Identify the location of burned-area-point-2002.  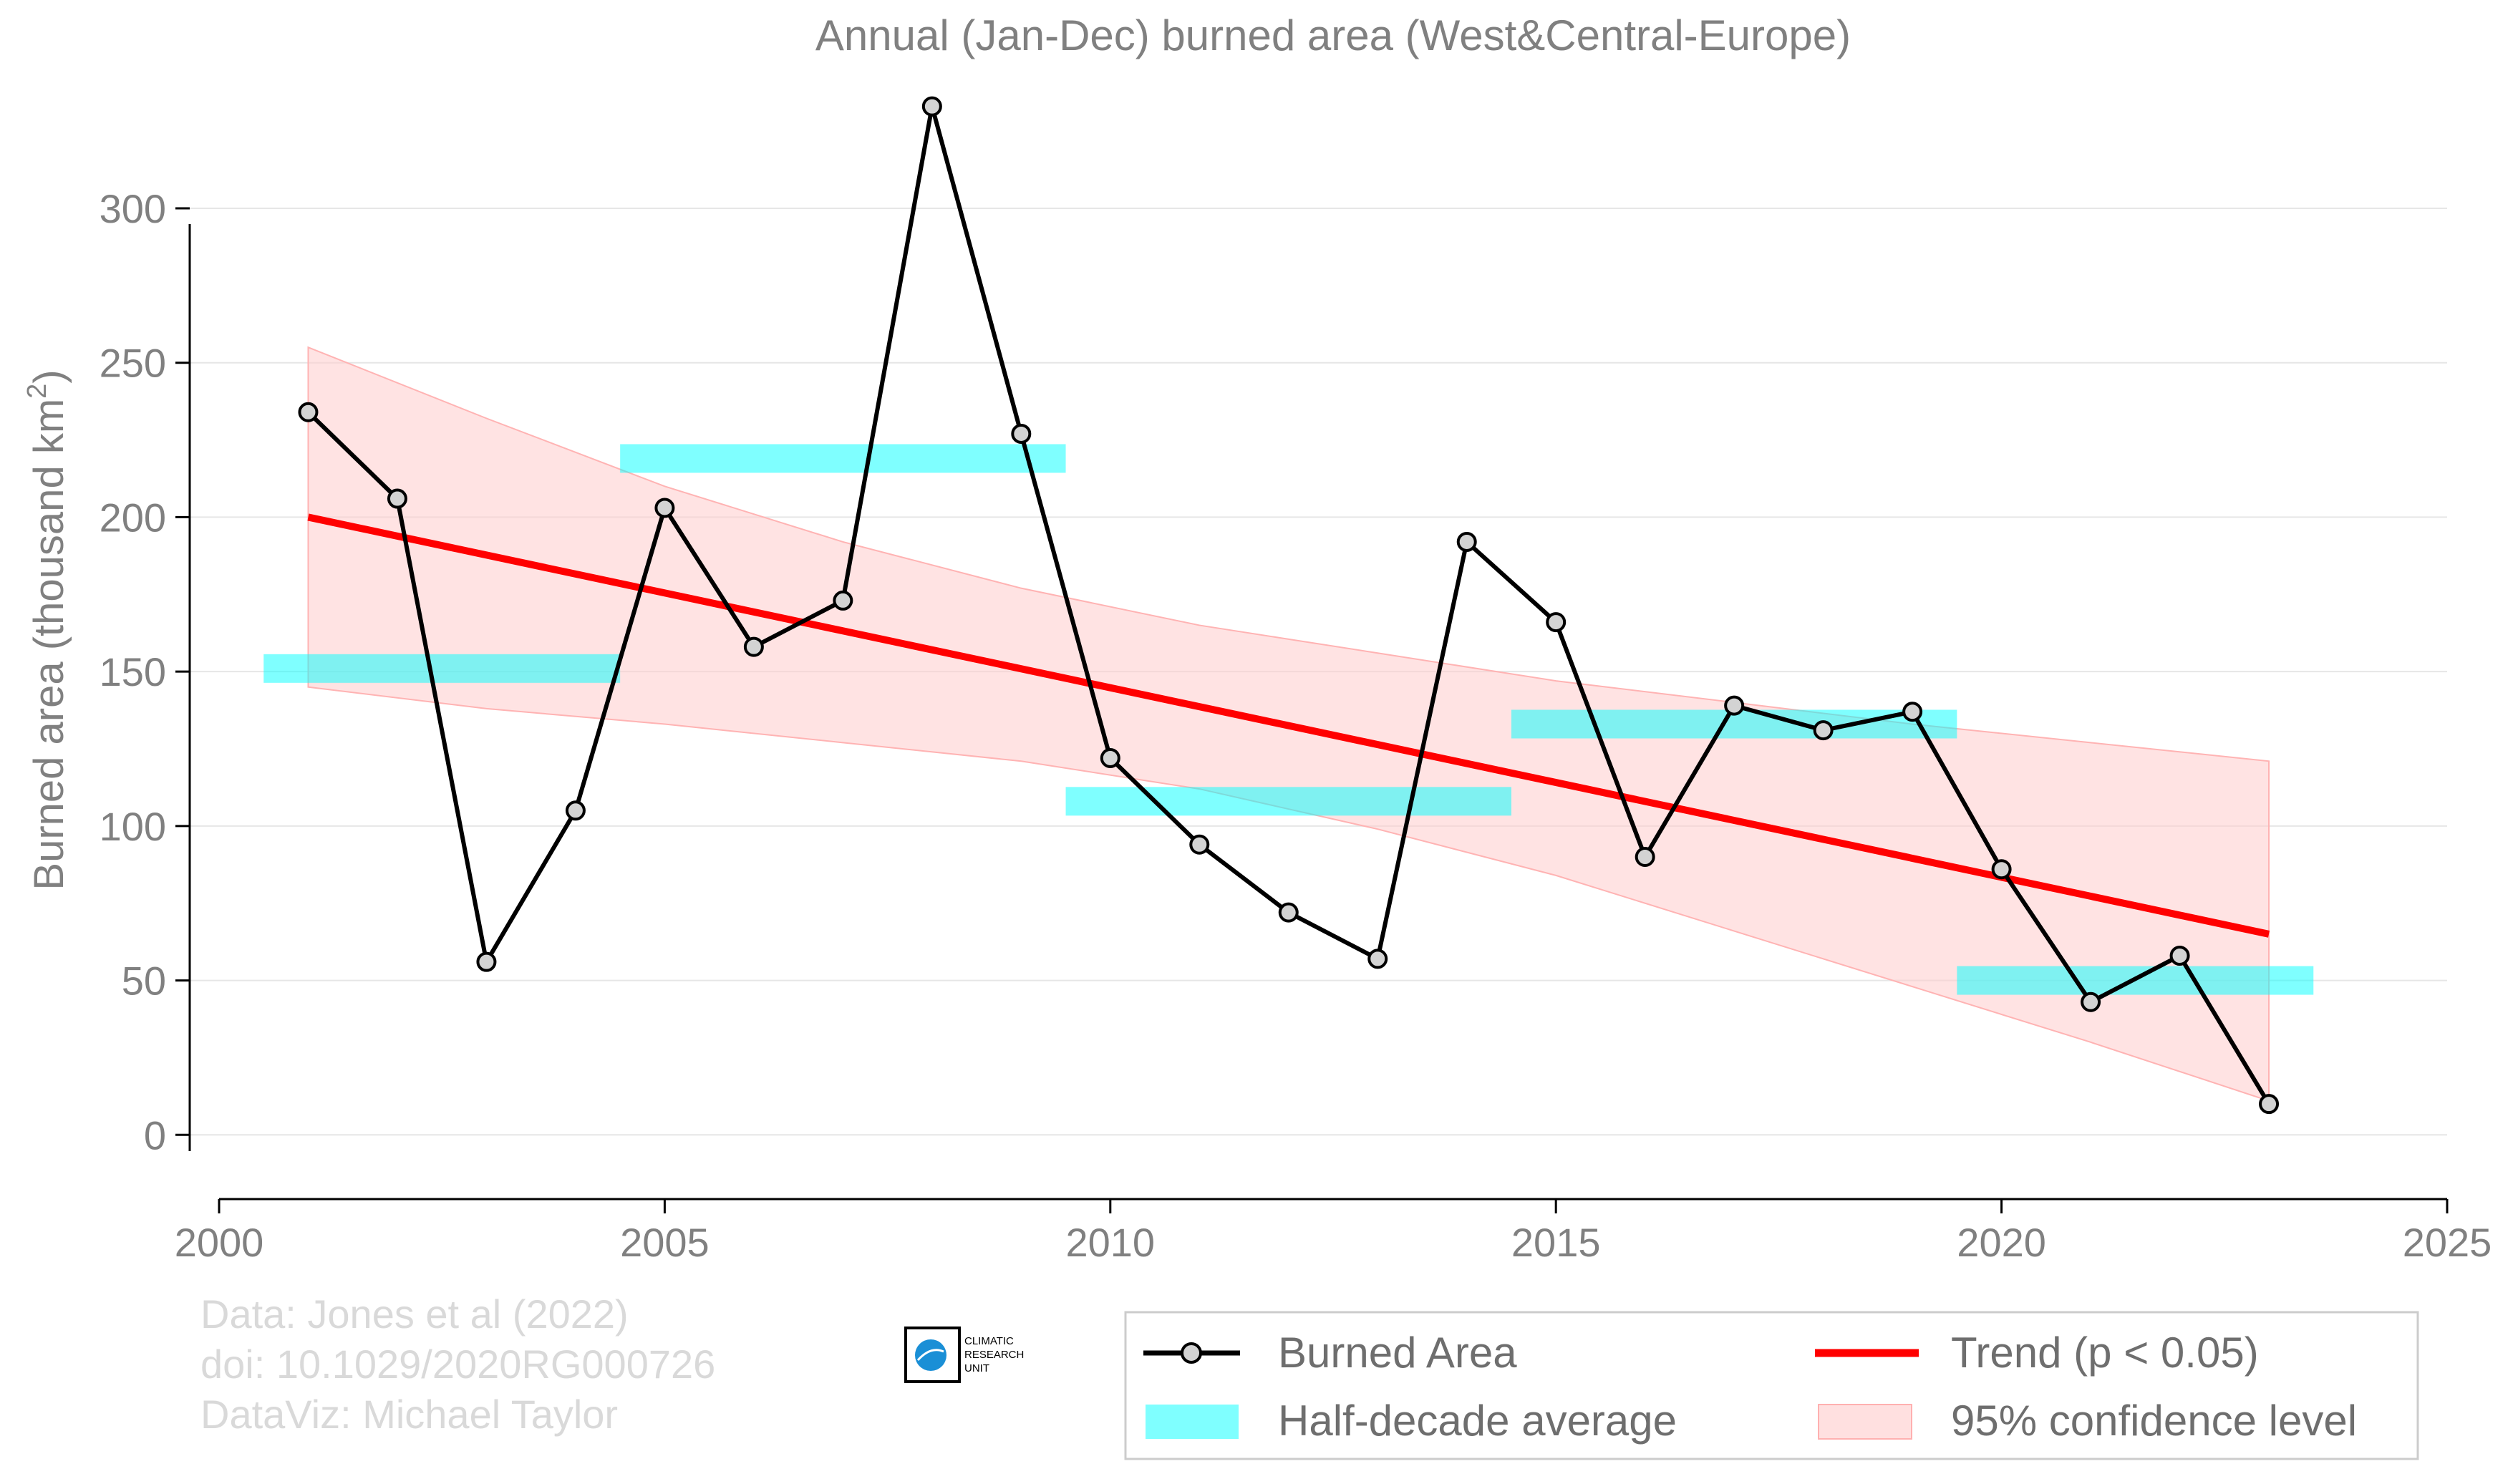
(397, 499).